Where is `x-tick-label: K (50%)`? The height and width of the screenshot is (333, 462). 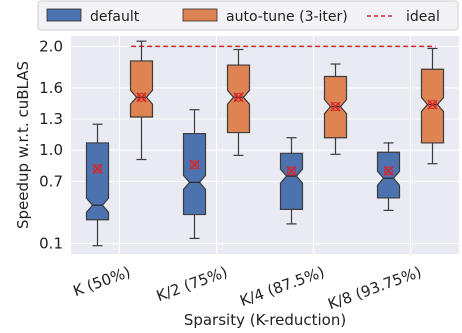 x-tick-label: K (50%) is located at coordinates (102, 281).